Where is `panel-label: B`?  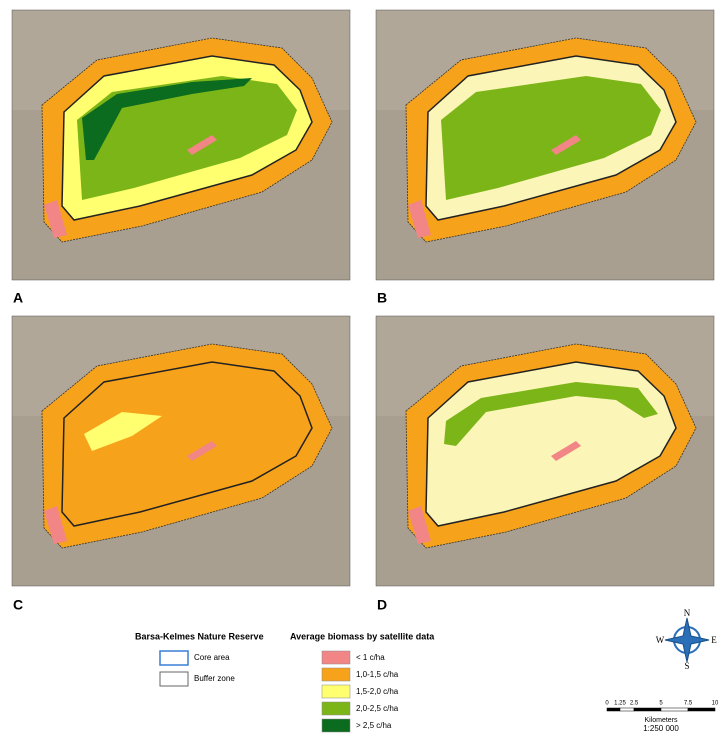 panel-label: B is located at coordinates (382, 298).